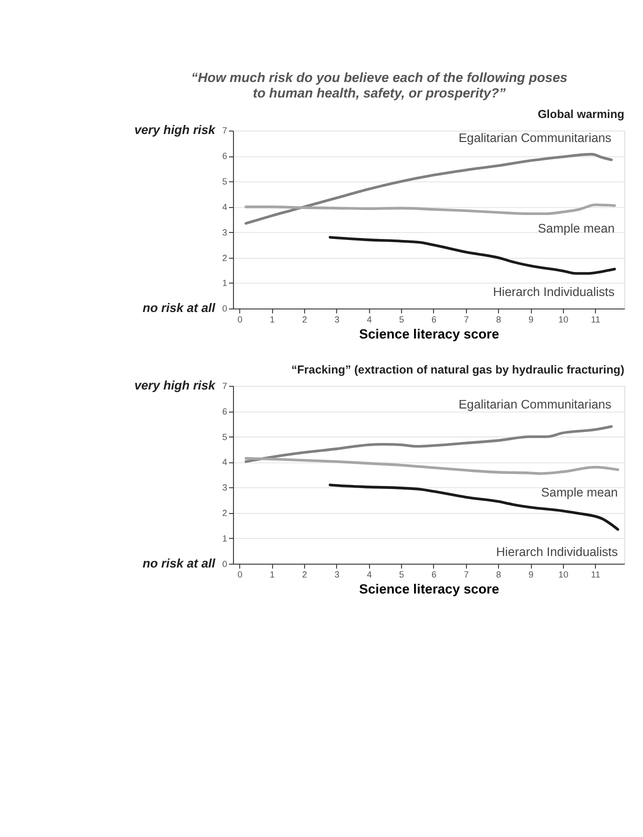  Describe the element at coordinates (457, 370) in the screenshot. I see `chart-title: “Fracking” (extraction of natural gas by hydraulic fracturing)` at that location.